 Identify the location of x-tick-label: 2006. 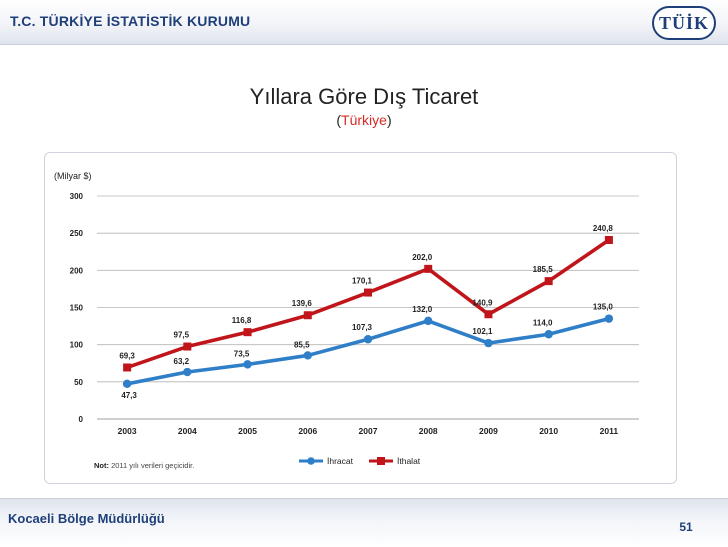
(307, 431).